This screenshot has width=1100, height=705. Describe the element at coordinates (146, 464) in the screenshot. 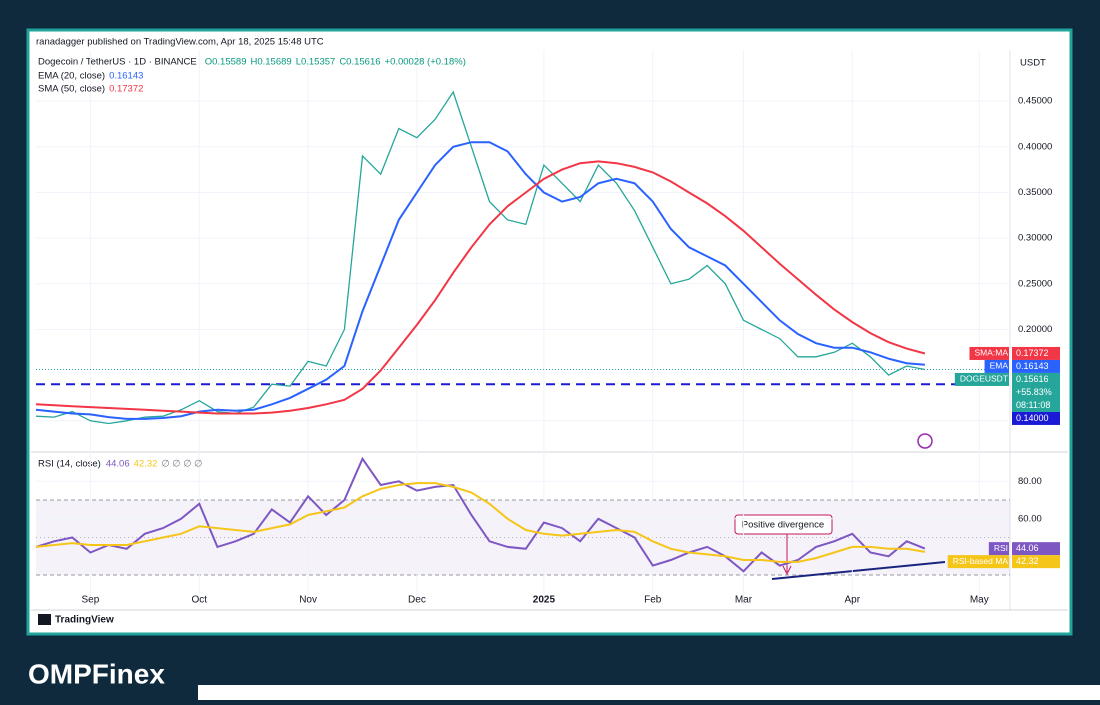

I see `rsi-legend-value: 42.32` at that location.